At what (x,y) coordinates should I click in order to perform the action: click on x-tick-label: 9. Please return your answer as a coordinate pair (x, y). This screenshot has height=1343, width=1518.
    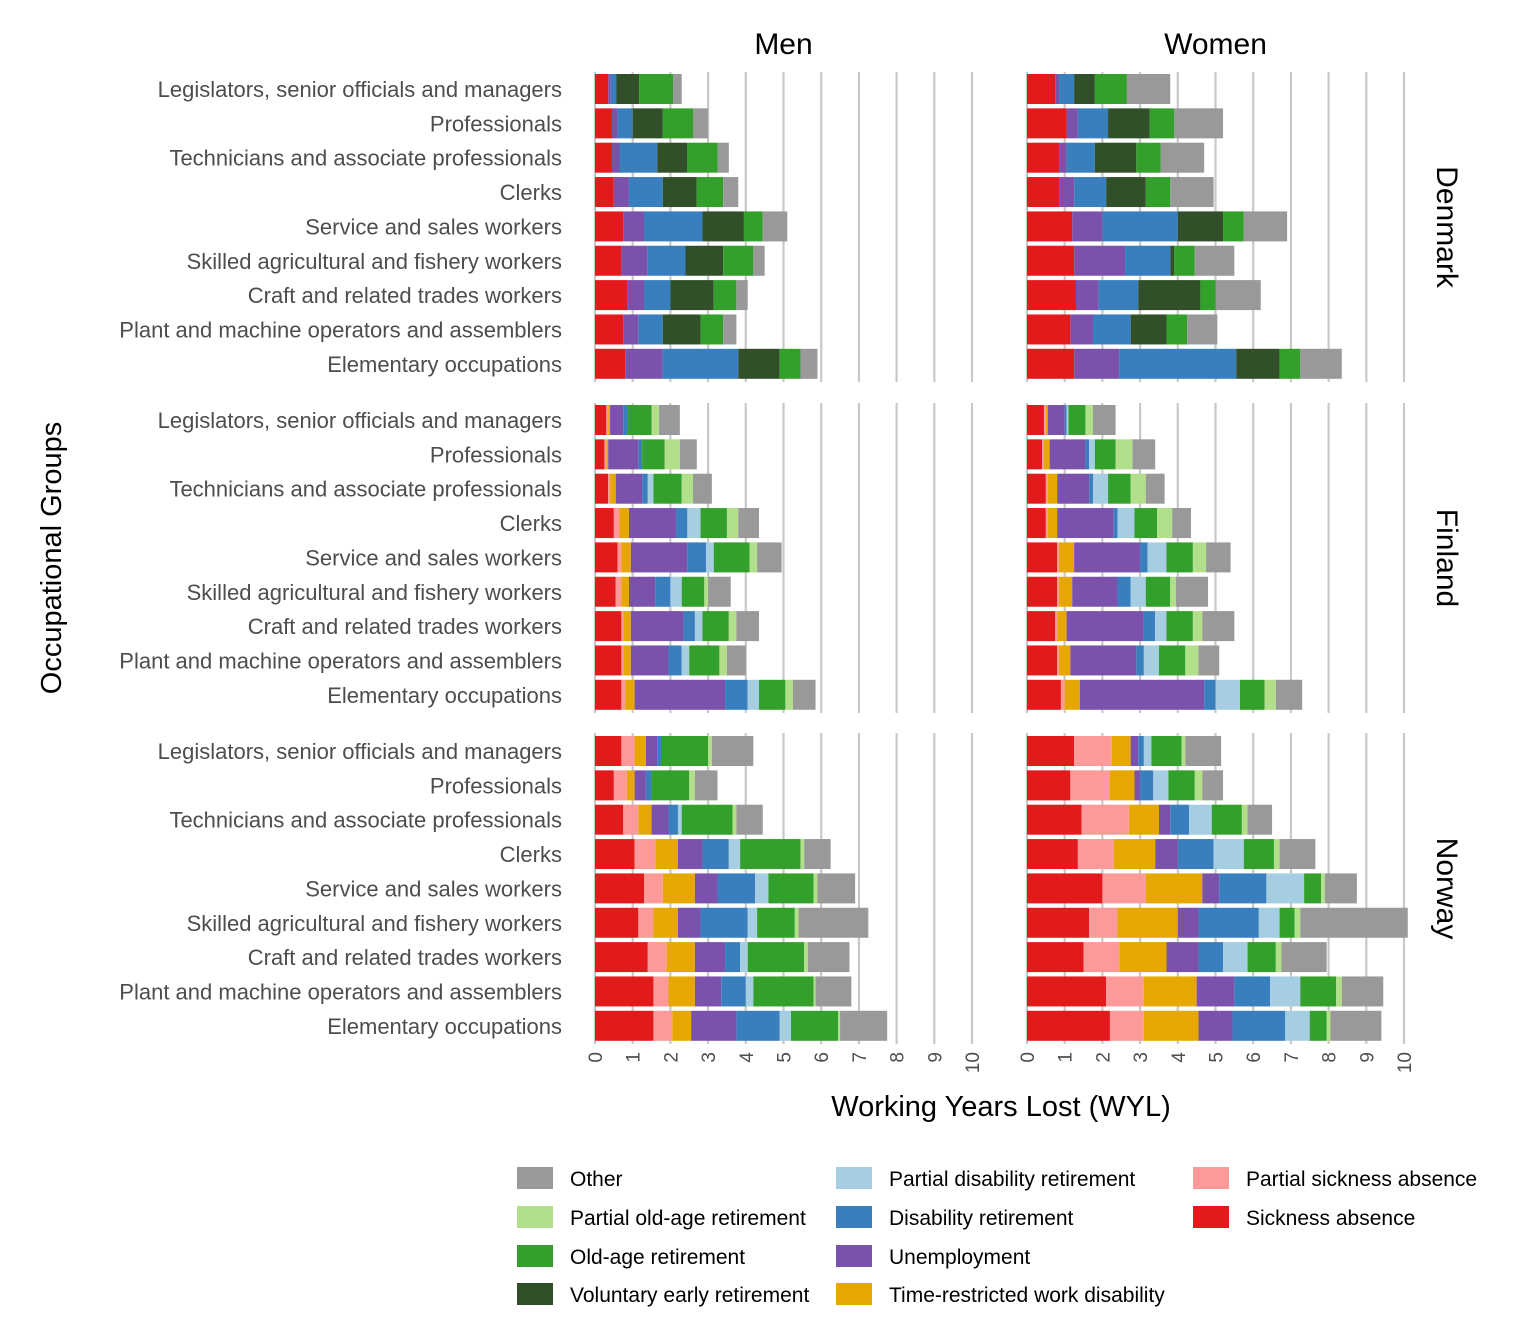
    Looking at the image, I should click on (1367, 1057).